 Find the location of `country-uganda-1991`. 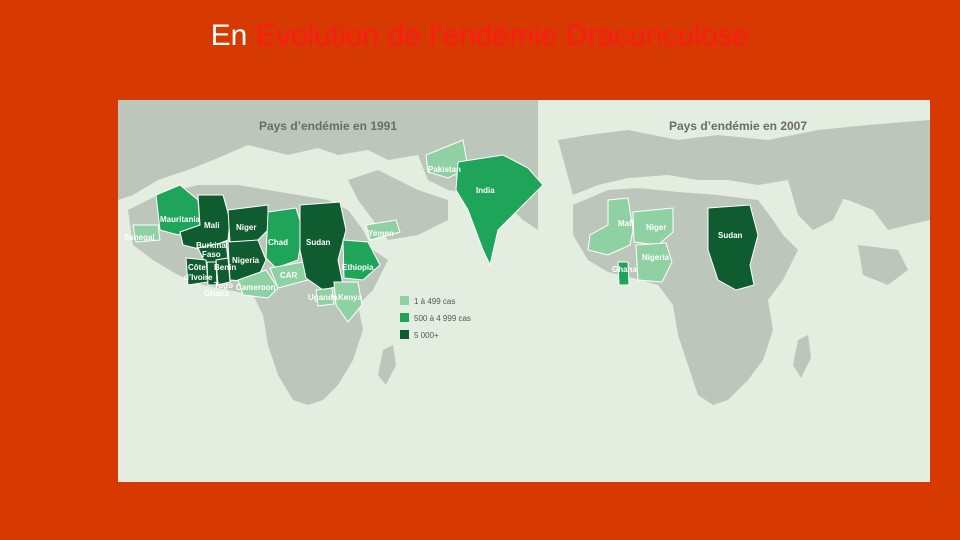

country-uganda-1991 is located at coordinates (325, 297).